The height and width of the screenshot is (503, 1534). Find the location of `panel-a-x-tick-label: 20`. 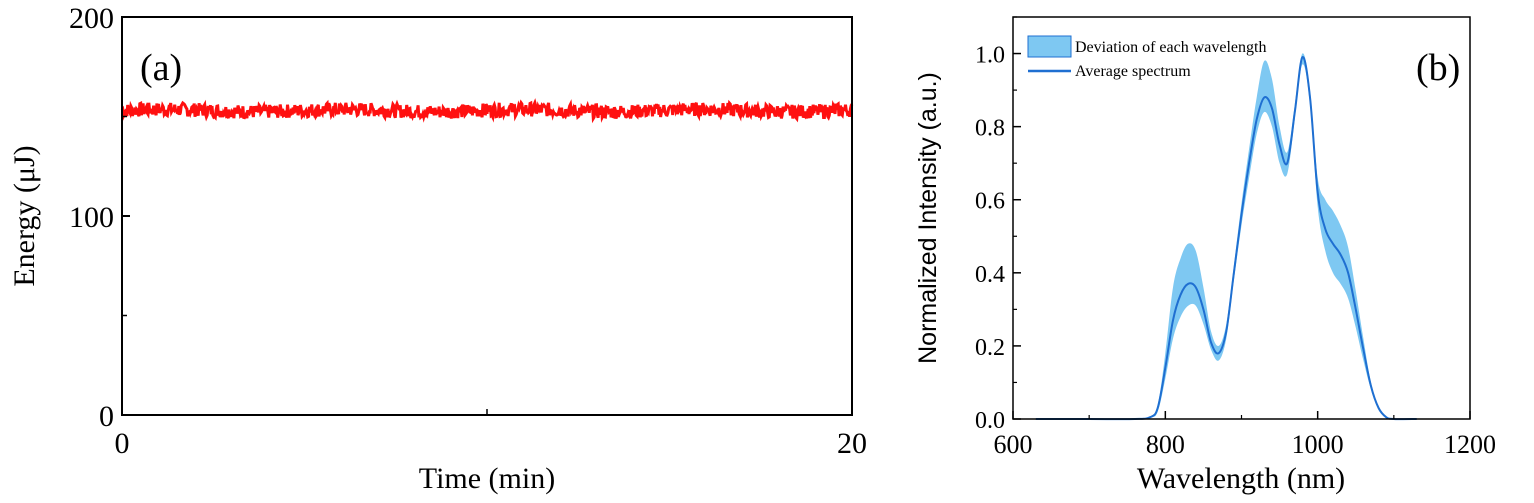

panel-a-x-tick-label: 20 is located at coordinates (852, 443).